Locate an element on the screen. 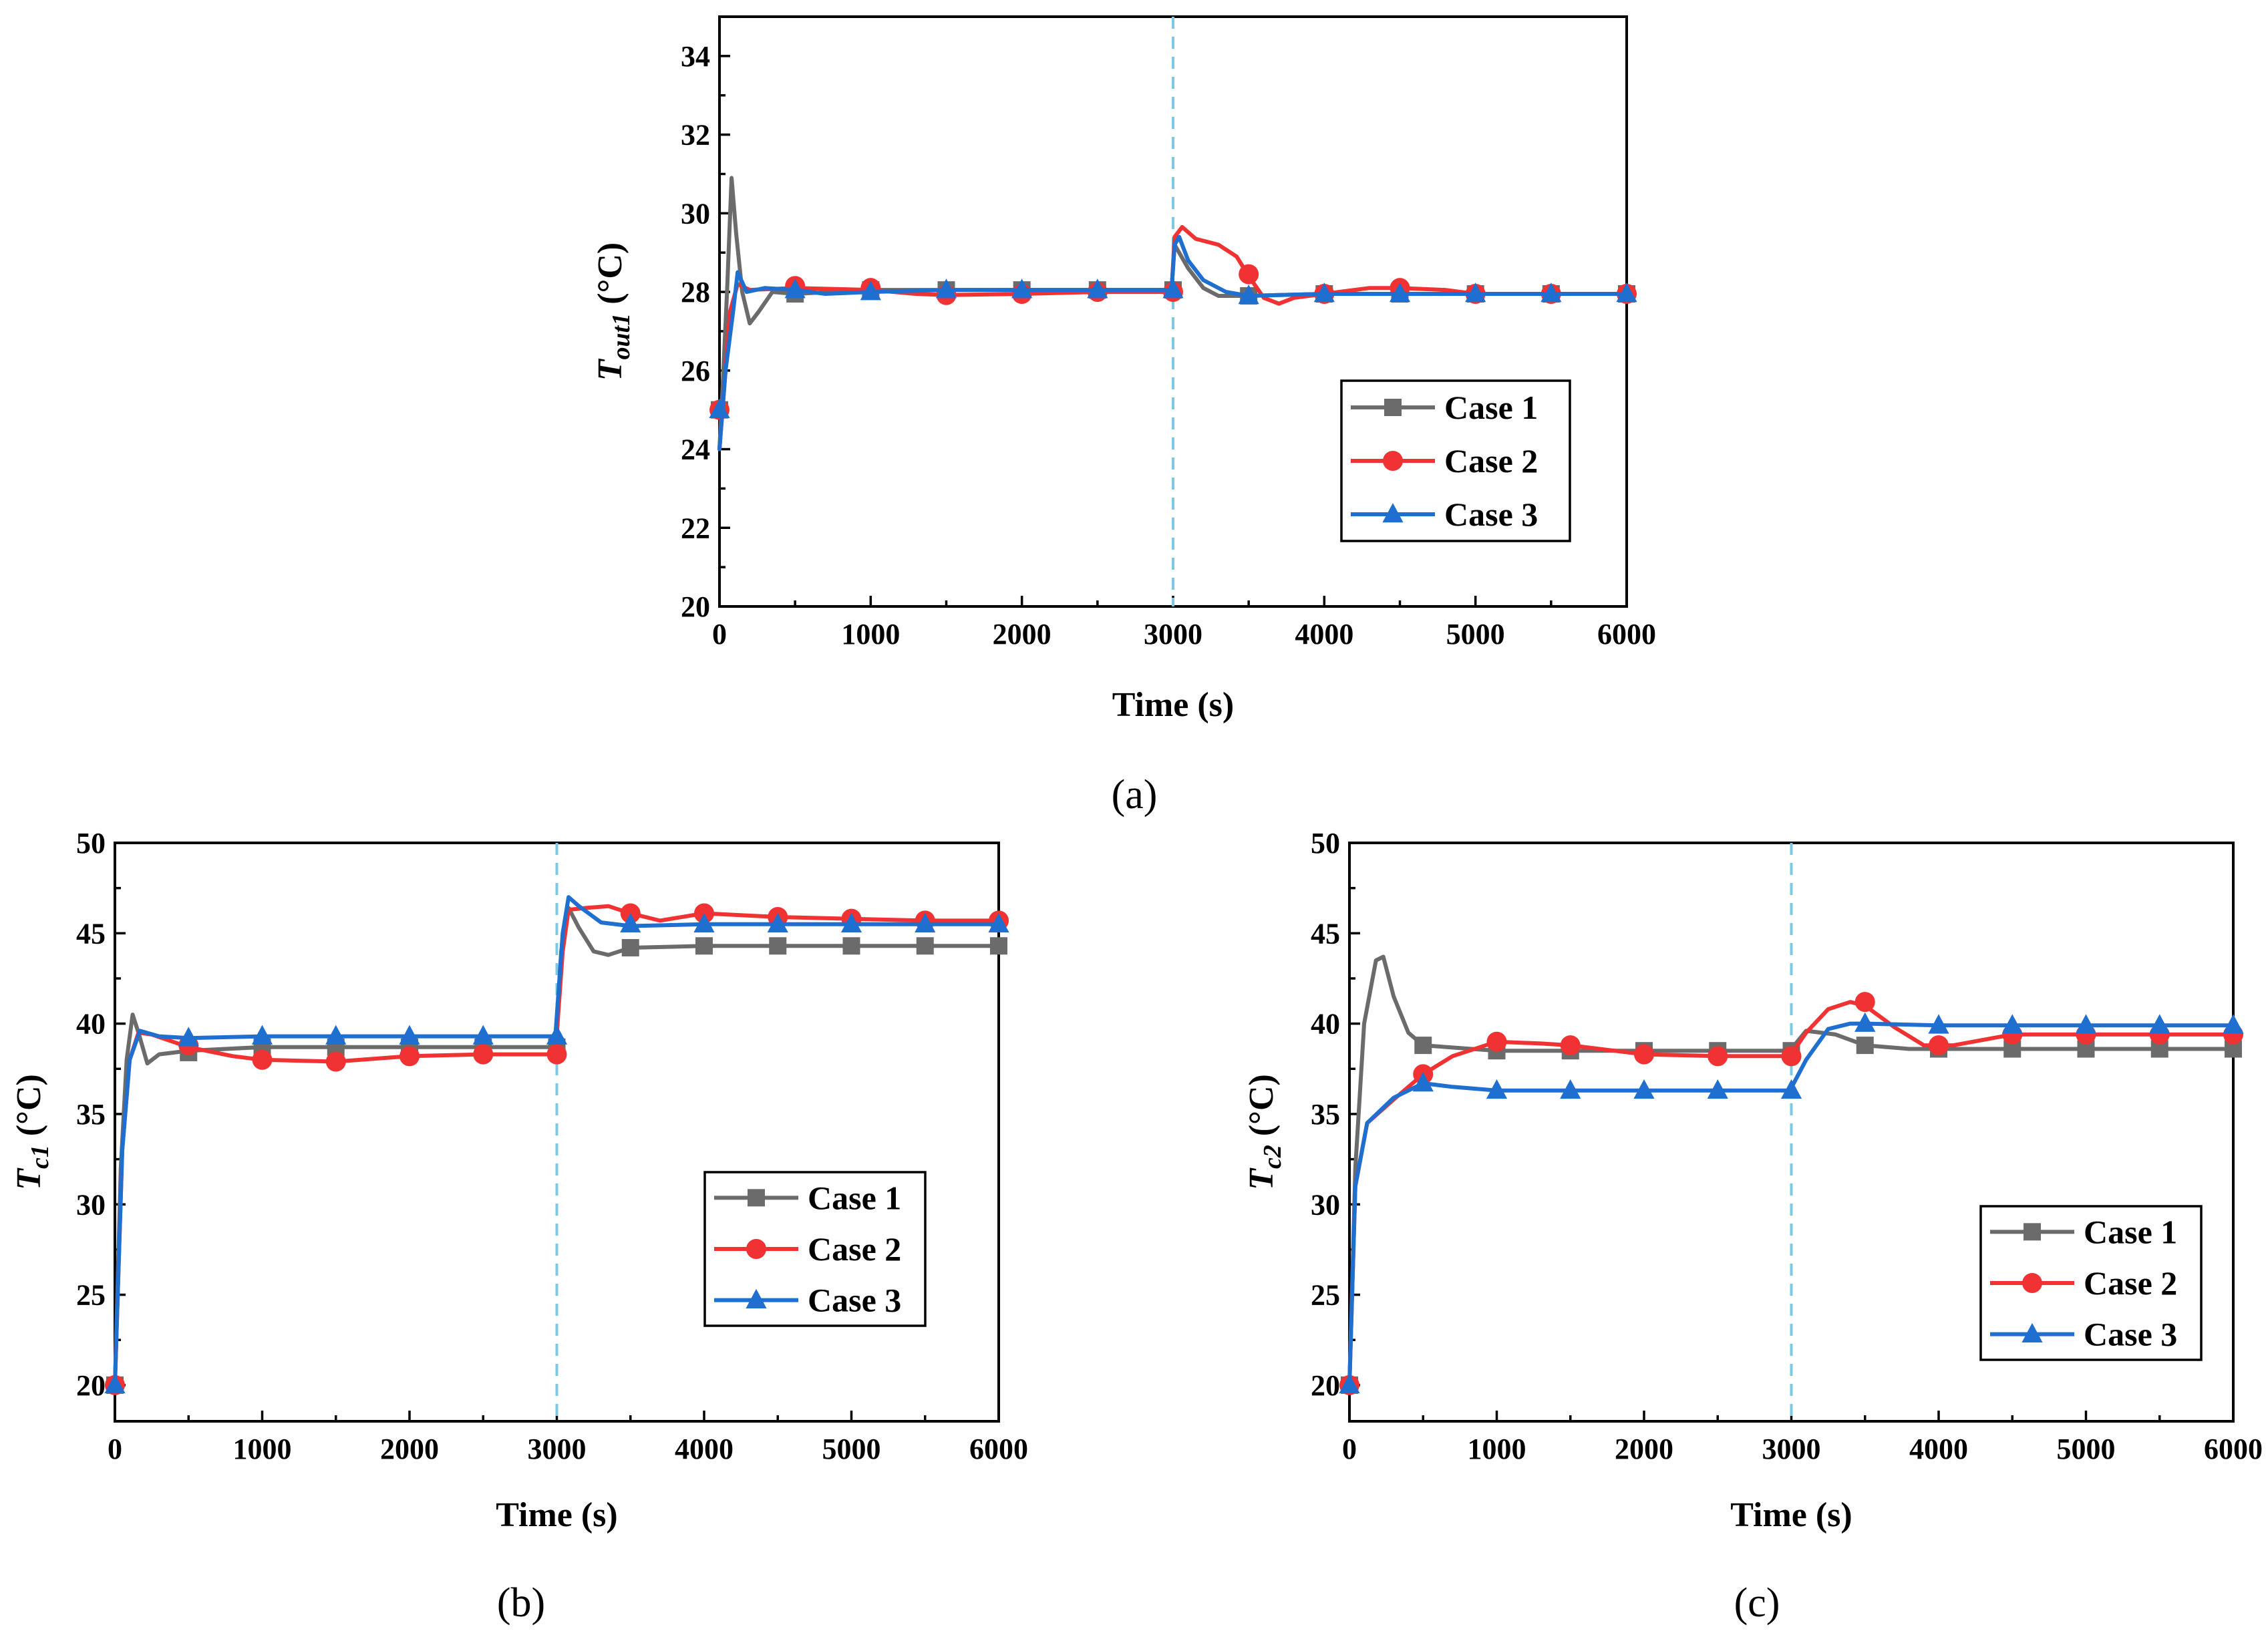 This screenshot has height=1633, width=2268. y-axis-label: Tout1 (°C) is located at coordinates (613, 311).